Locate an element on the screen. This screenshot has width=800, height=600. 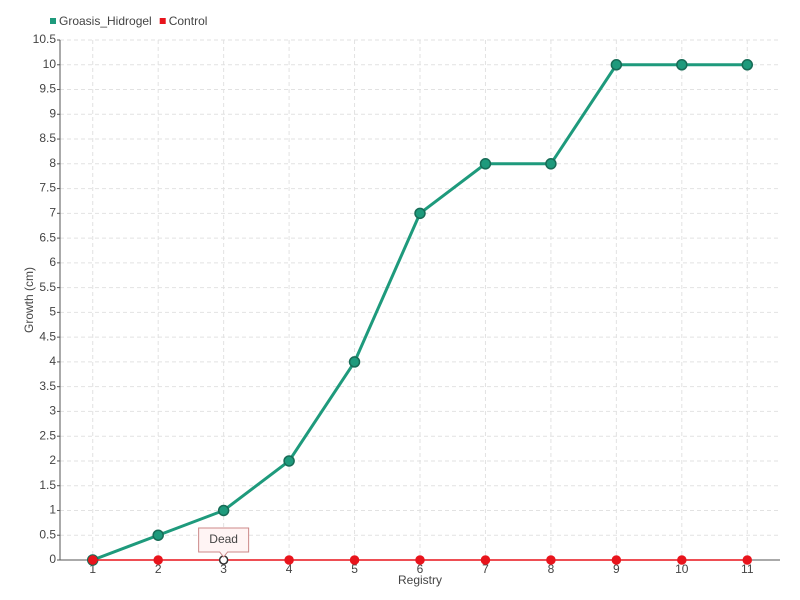
x-tick-label: 6 is located at coordinates (420, 569).